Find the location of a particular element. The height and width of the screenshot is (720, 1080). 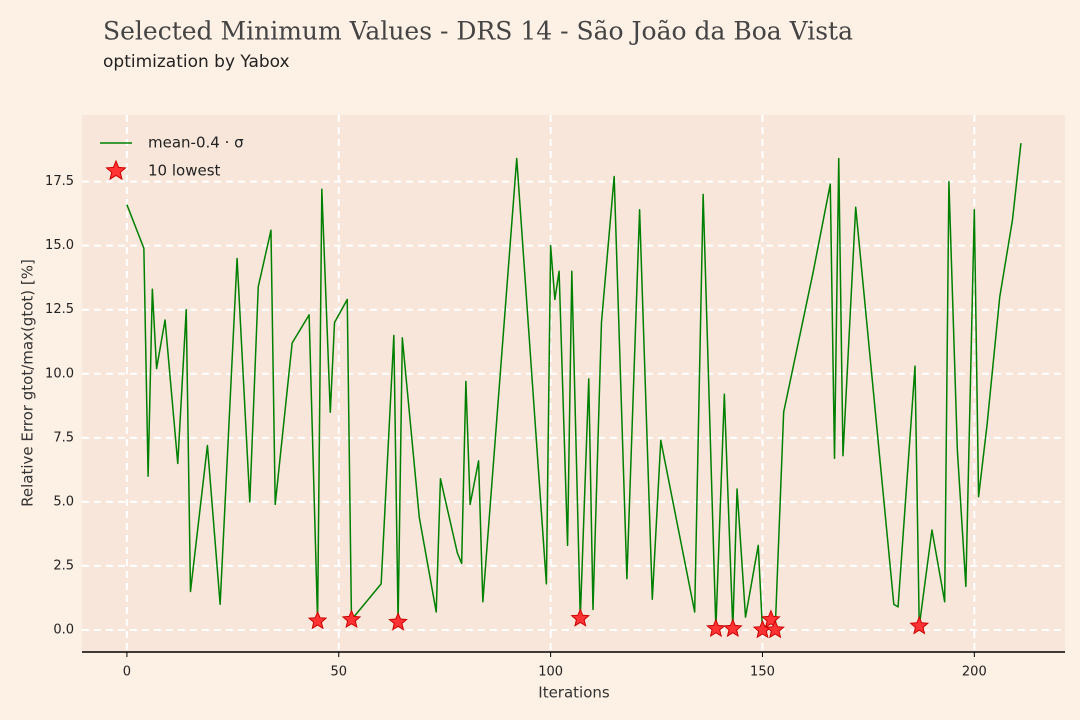

legend-star is located at coordinates (116, 170).